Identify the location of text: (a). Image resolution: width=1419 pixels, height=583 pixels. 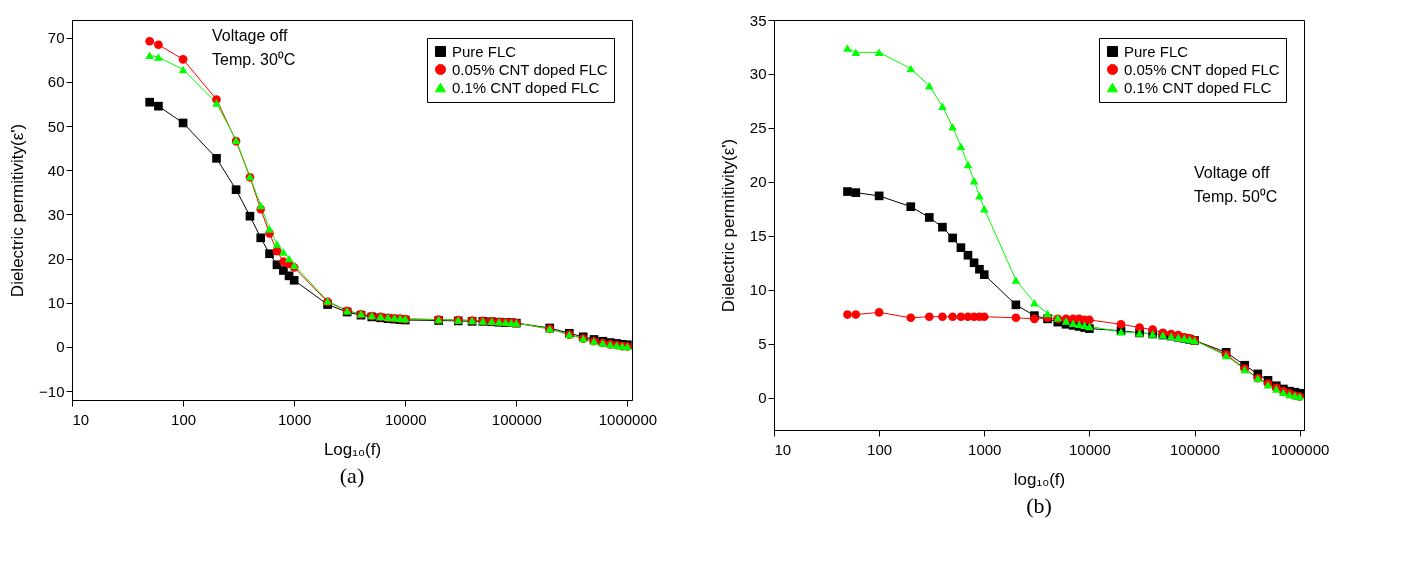
(352, 475).